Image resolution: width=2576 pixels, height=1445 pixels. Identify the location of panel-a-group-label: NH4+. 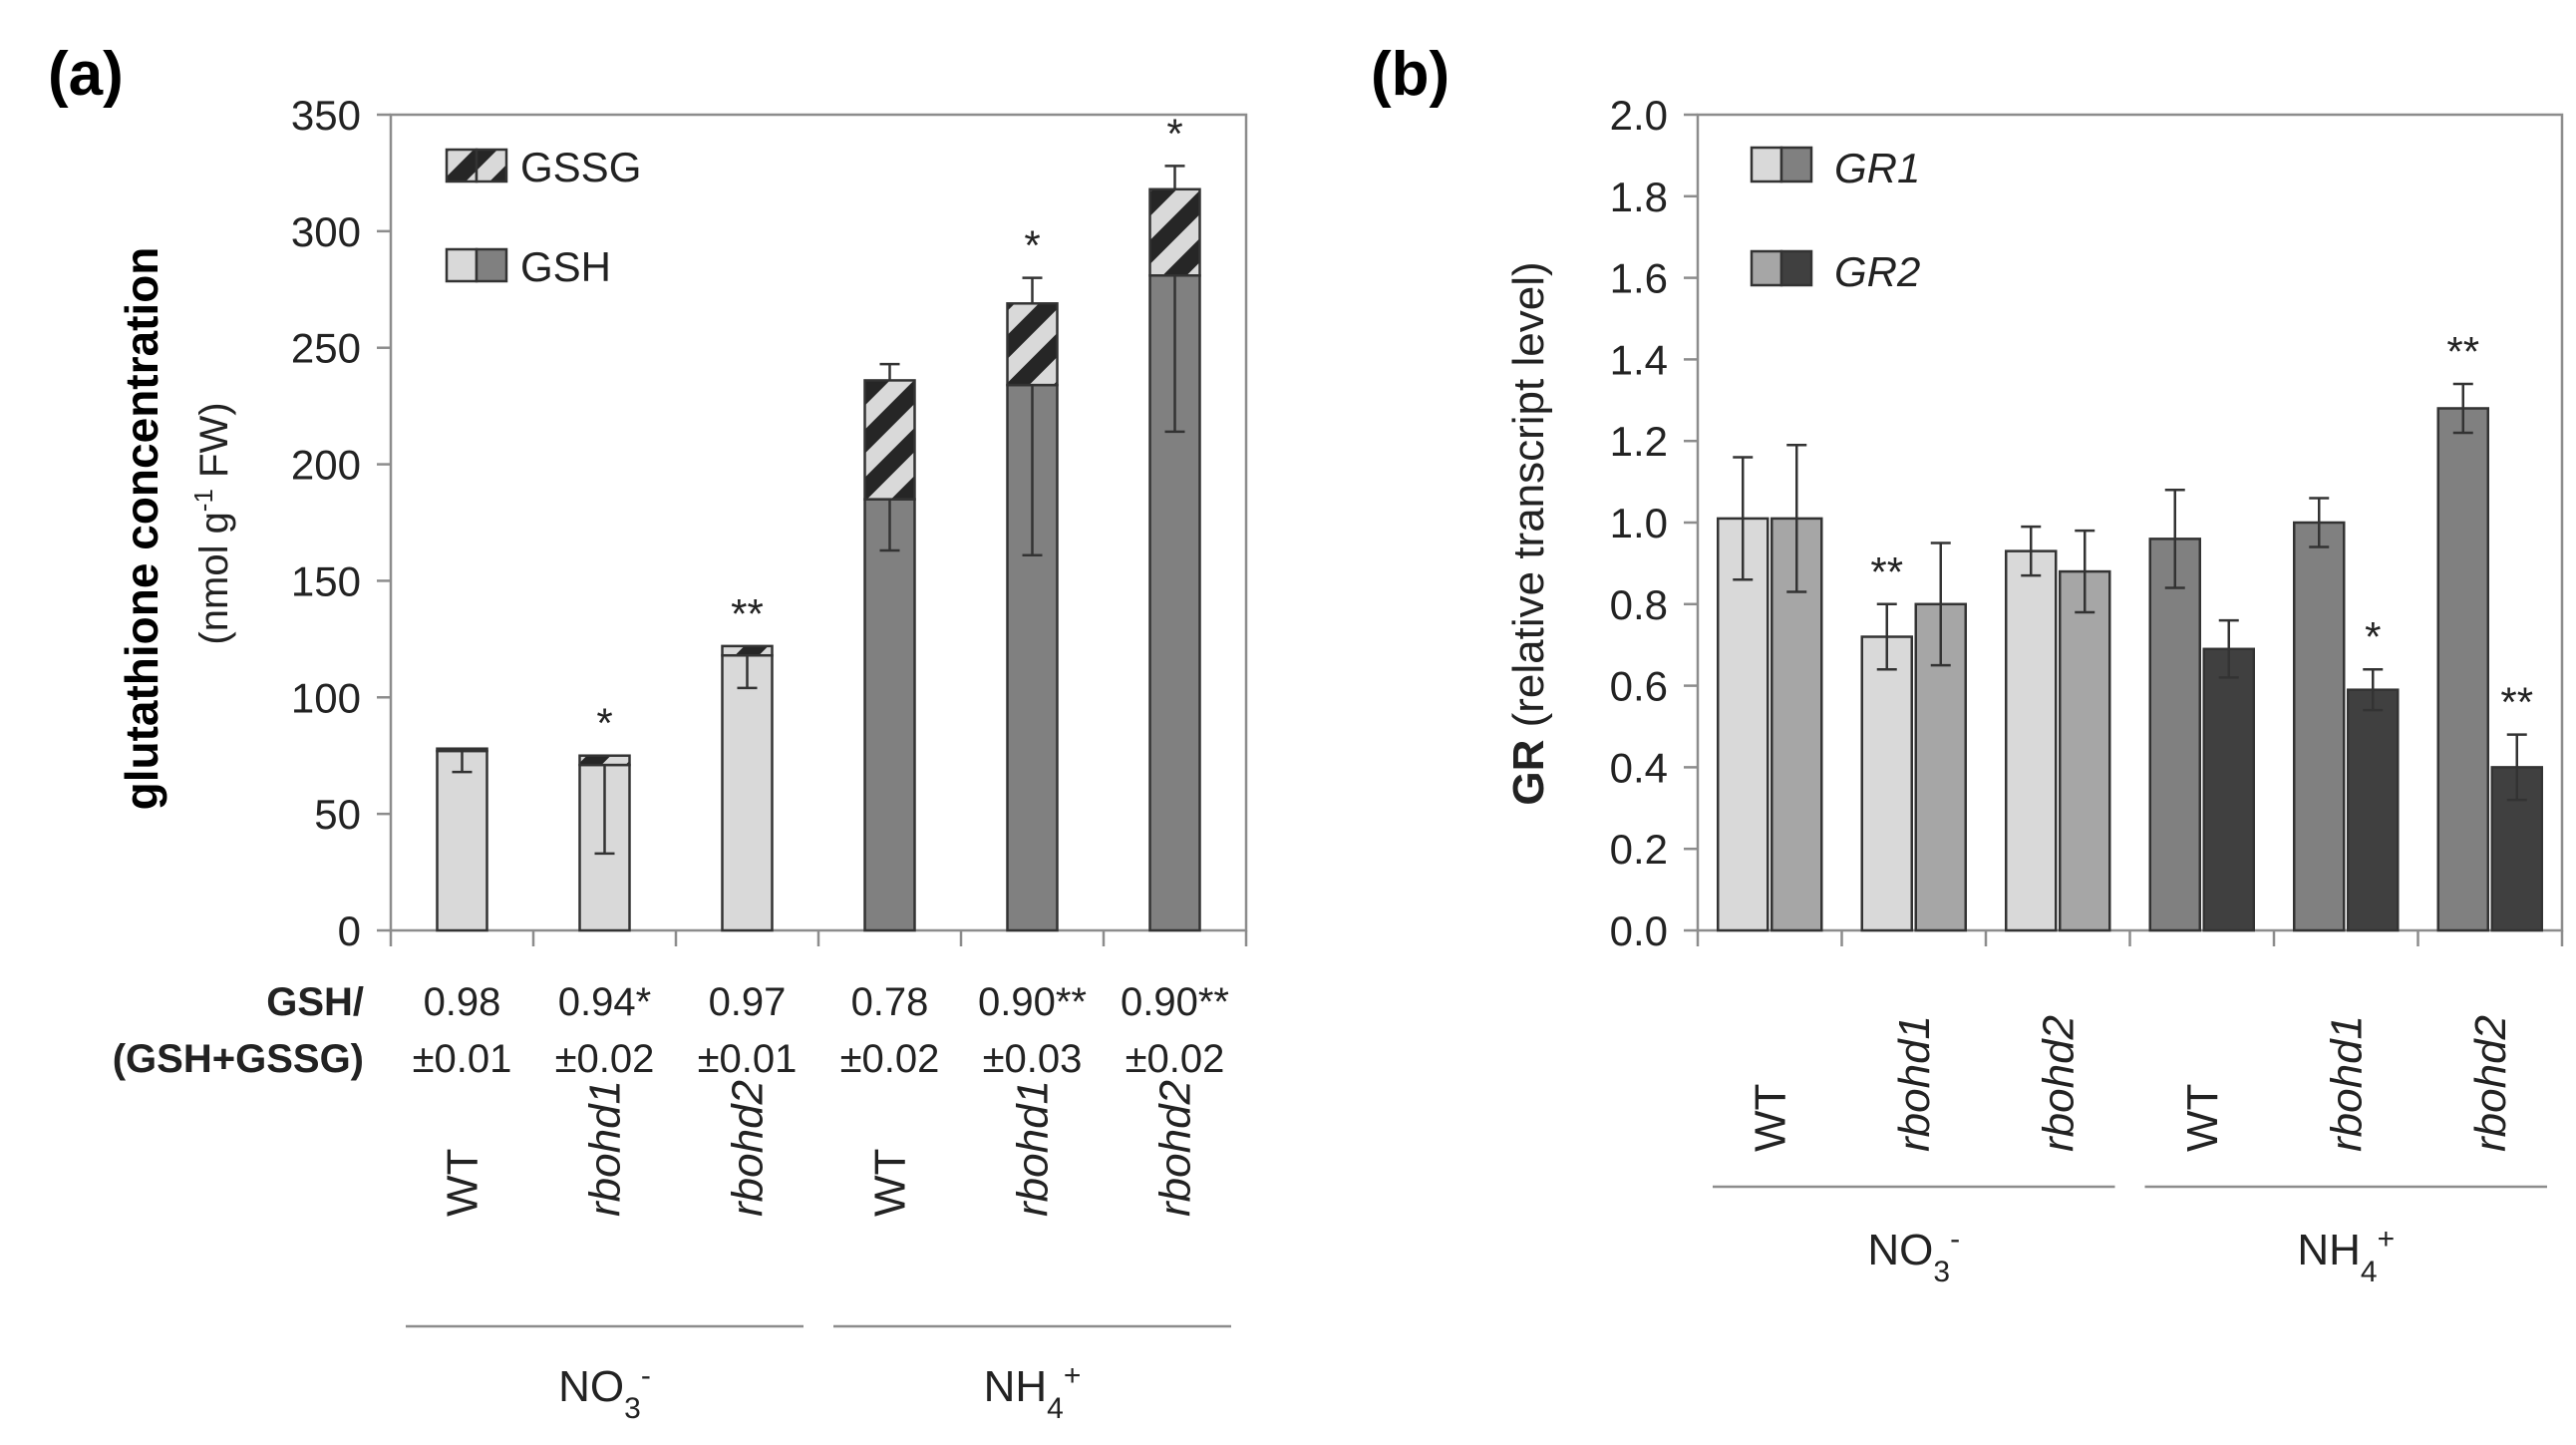
(1033, 1392).